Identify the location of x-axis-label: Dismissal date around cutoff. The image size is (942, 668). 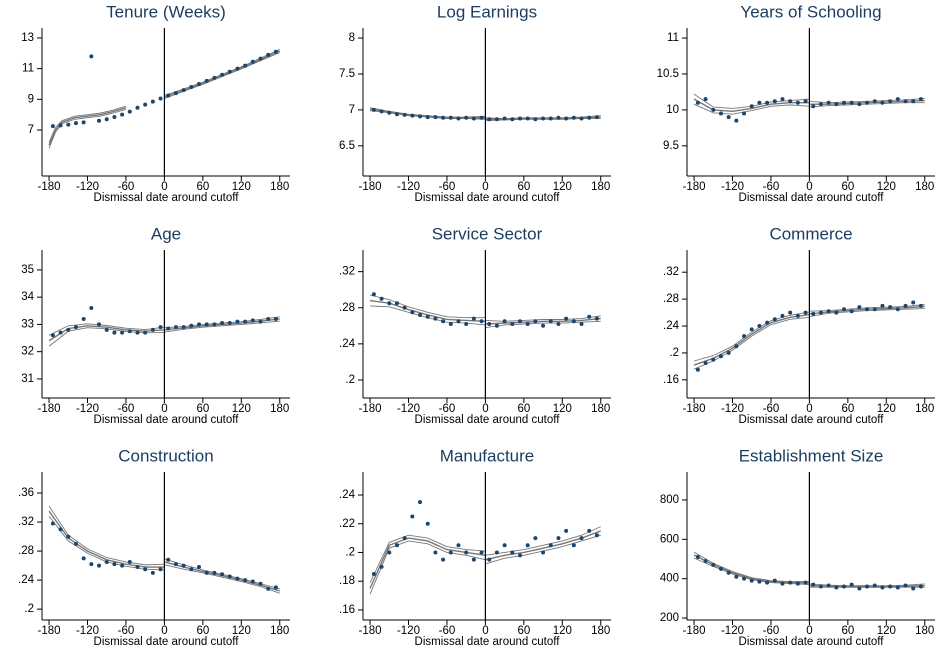
(812, 420).